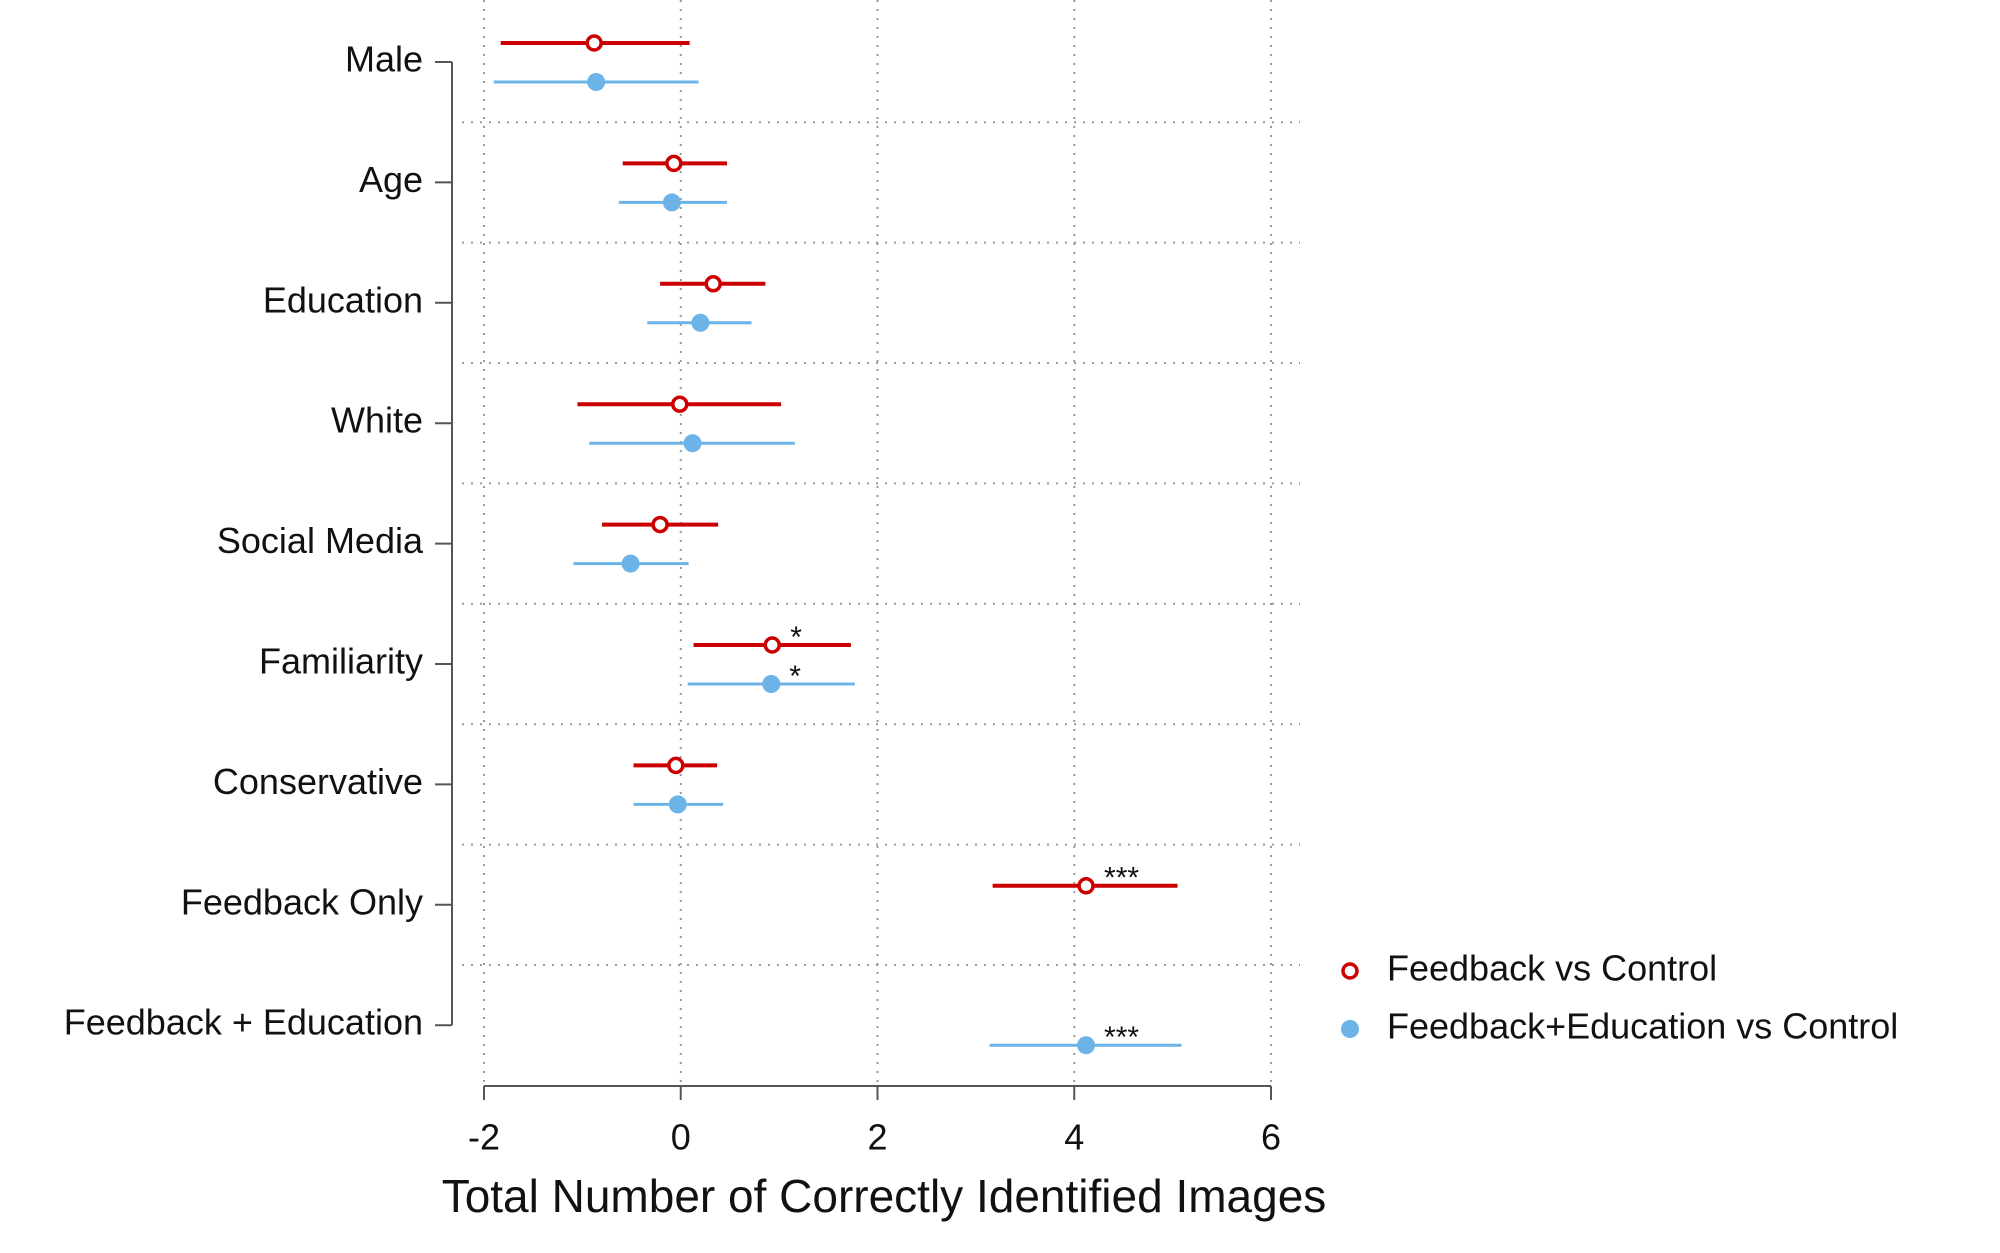  What do you see at coordinates (318, 781) in the screenshot?
I see `y-tick-label: Conservative` at bounding box center [318, 781].